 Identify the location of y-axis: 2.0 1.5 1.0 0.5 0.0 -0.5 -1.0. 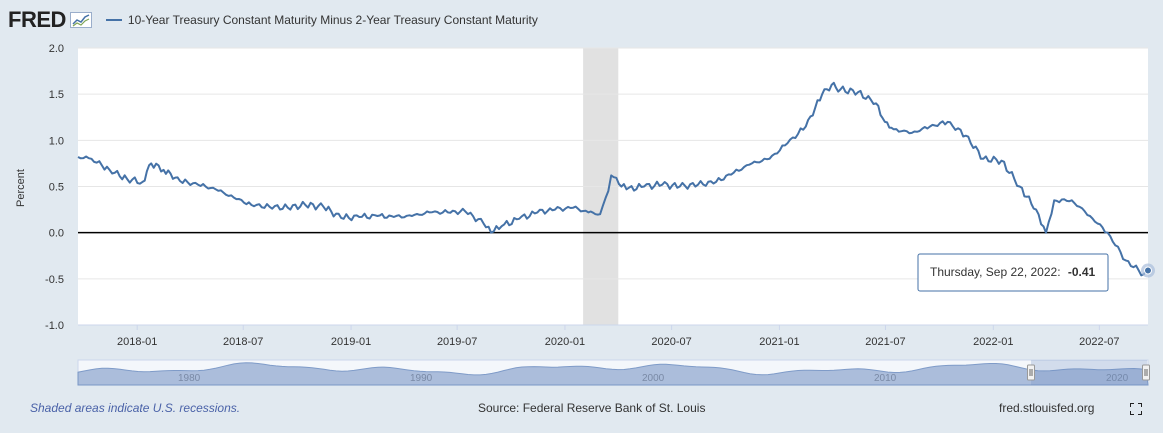
(54, 187).